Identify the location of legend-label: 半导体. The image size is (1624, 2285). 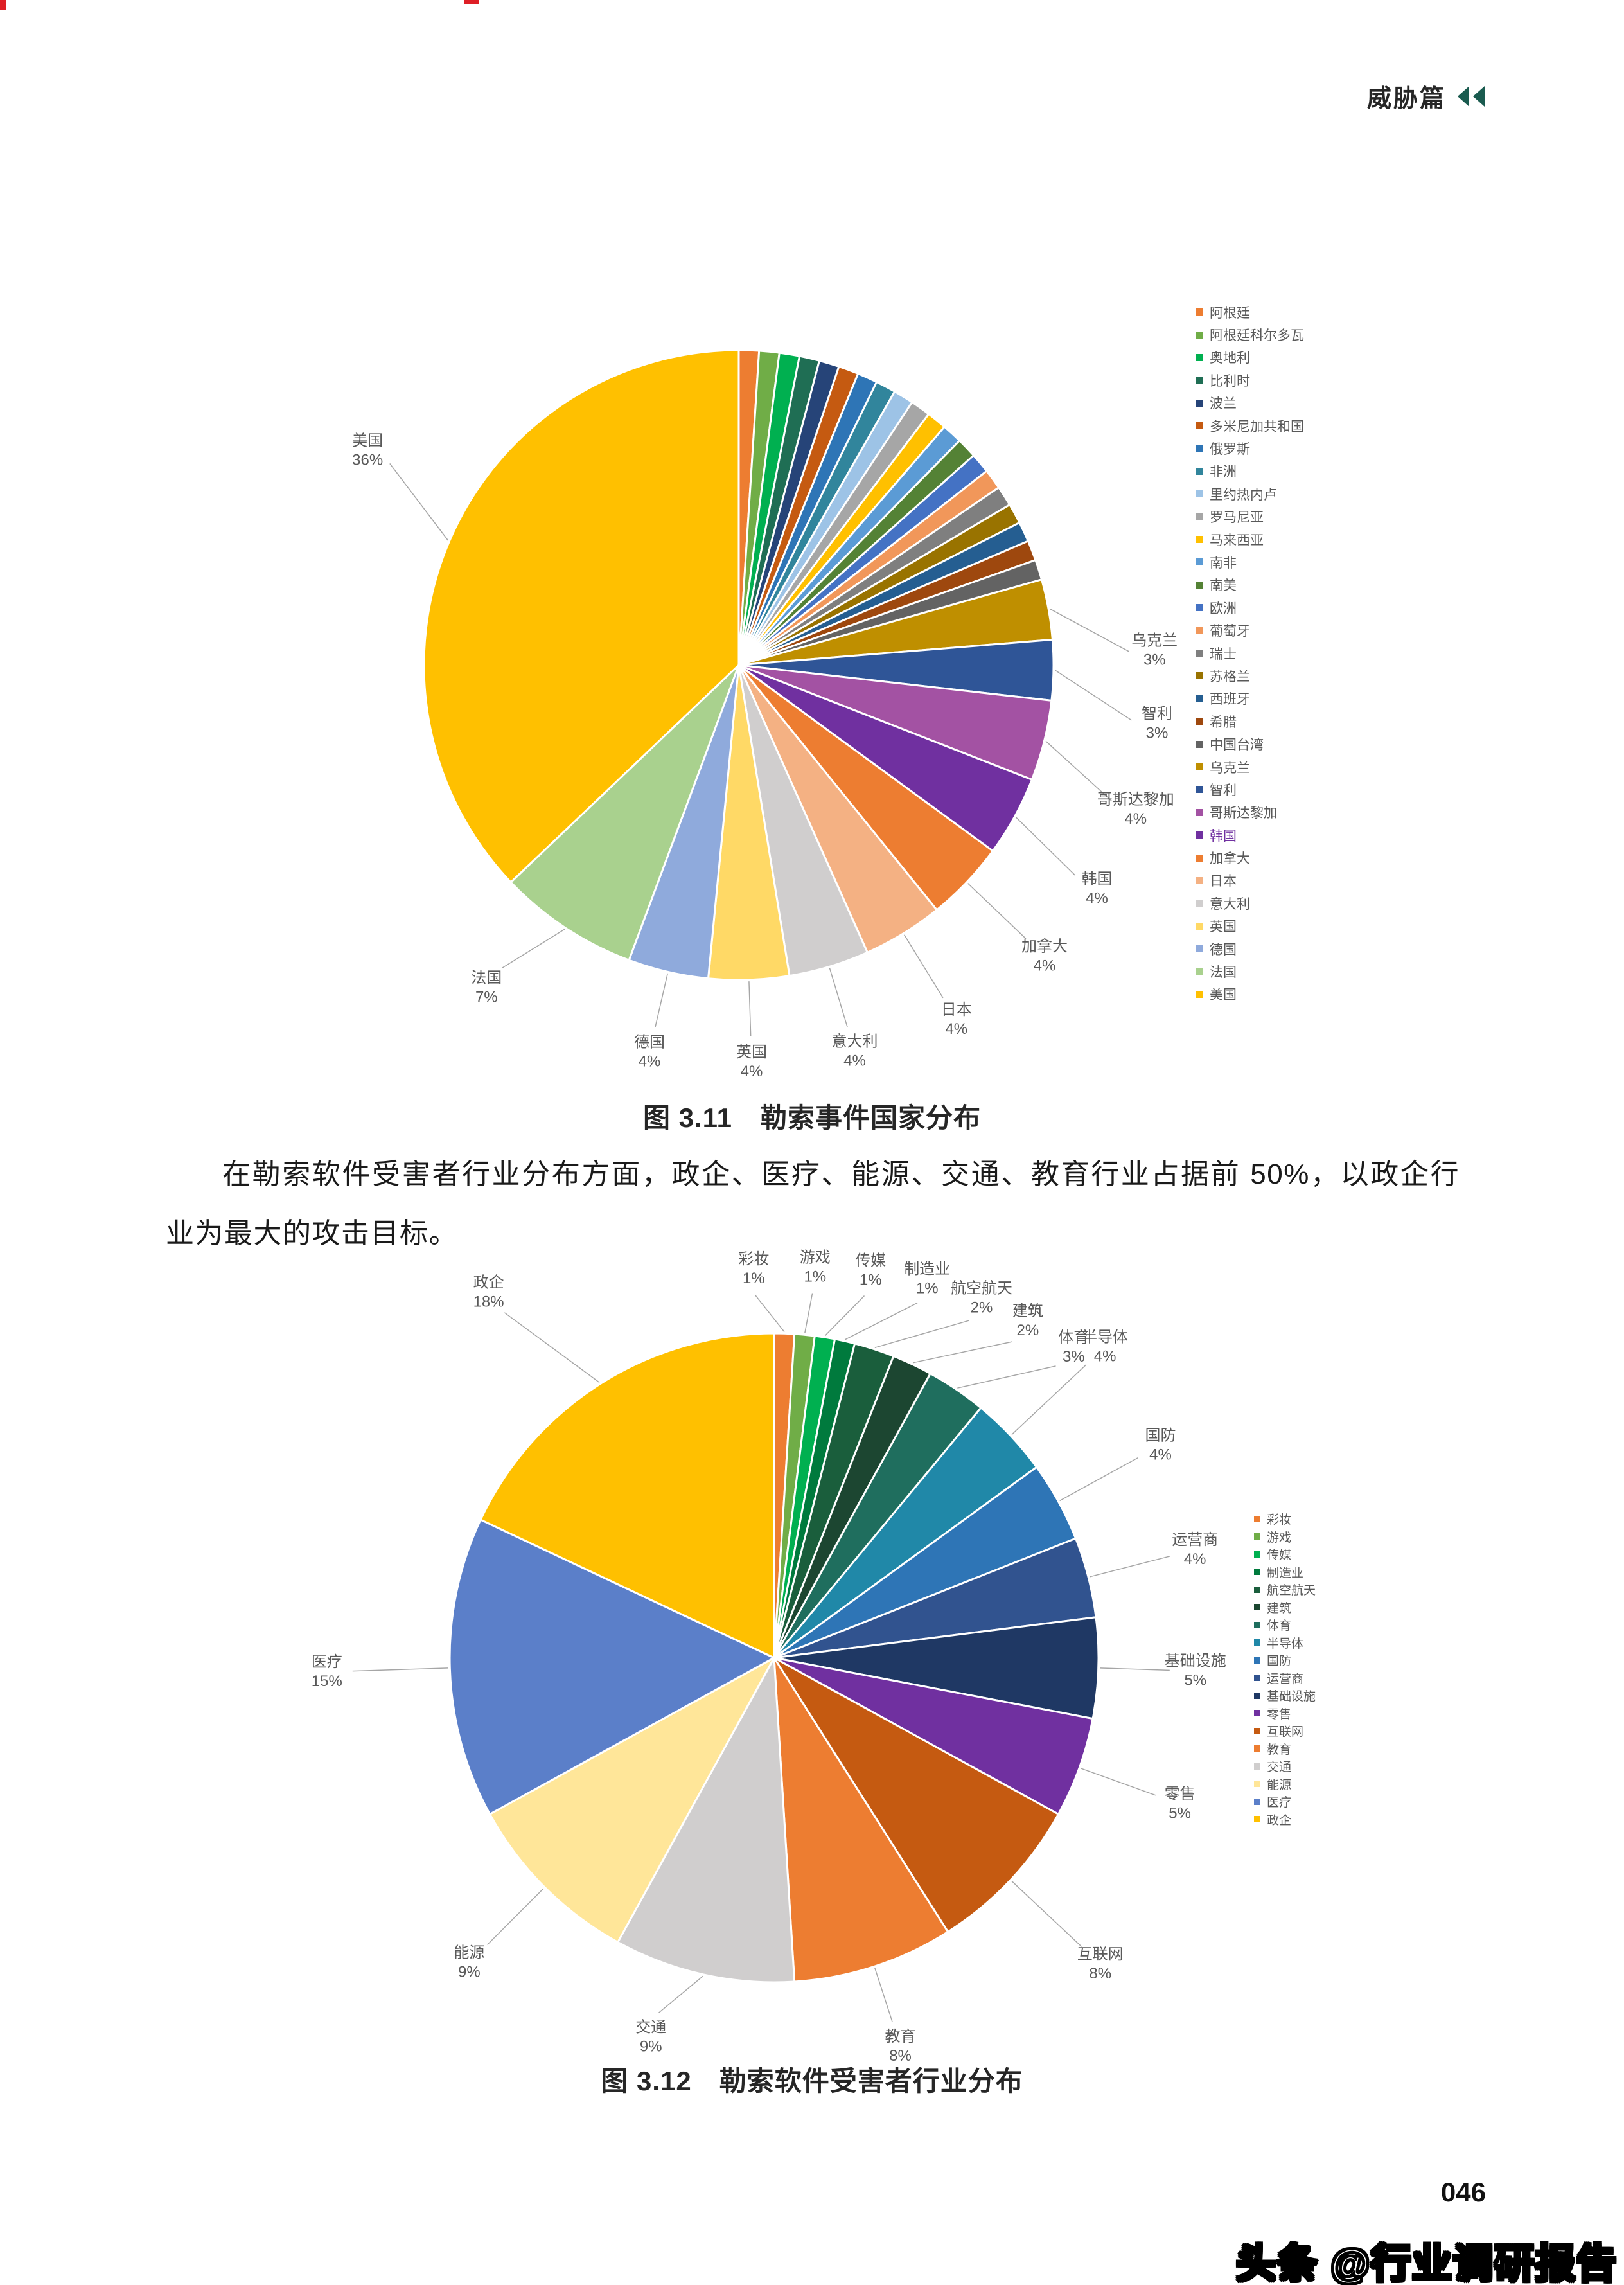
(1285, 1644).